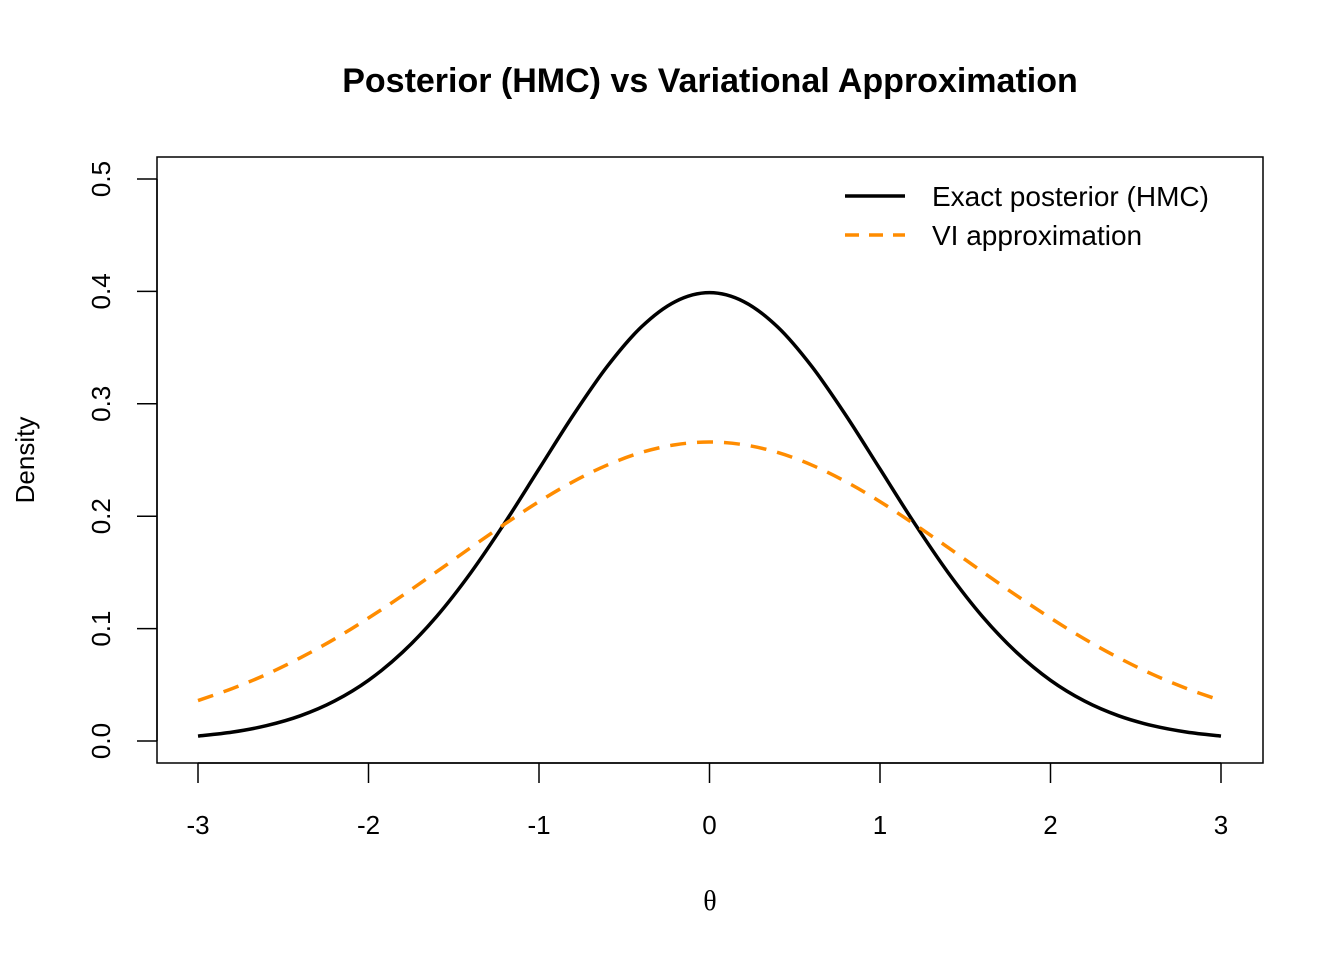 This screenshot has width=1344, height=960. What do you see at coordinates (1037, 235) in the screenshot?
I see `legend-label-vi: VI approximation` at bounding box center [1037, 235].